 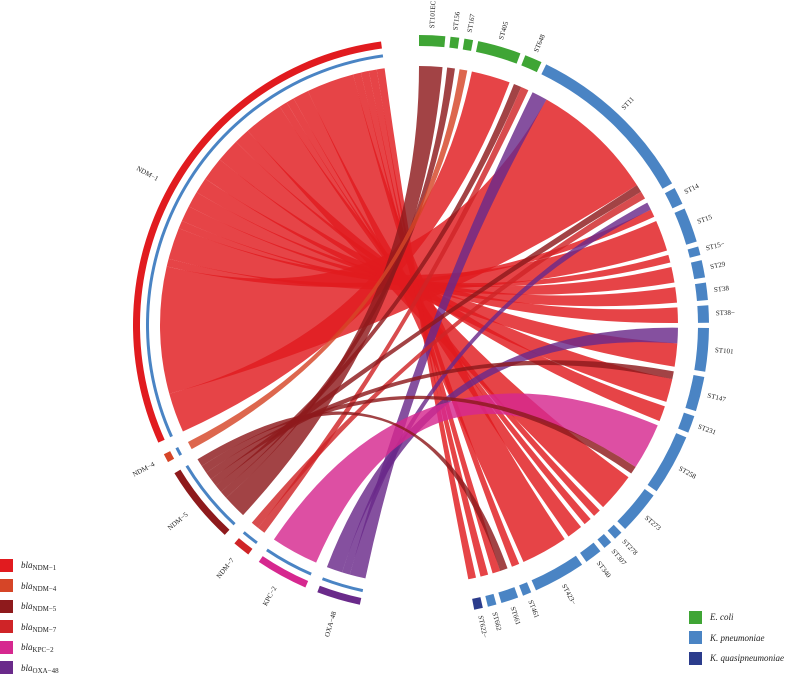 I want to click on legend-item-ndm-4: blaNDM−4, so click(x=29, y=586).